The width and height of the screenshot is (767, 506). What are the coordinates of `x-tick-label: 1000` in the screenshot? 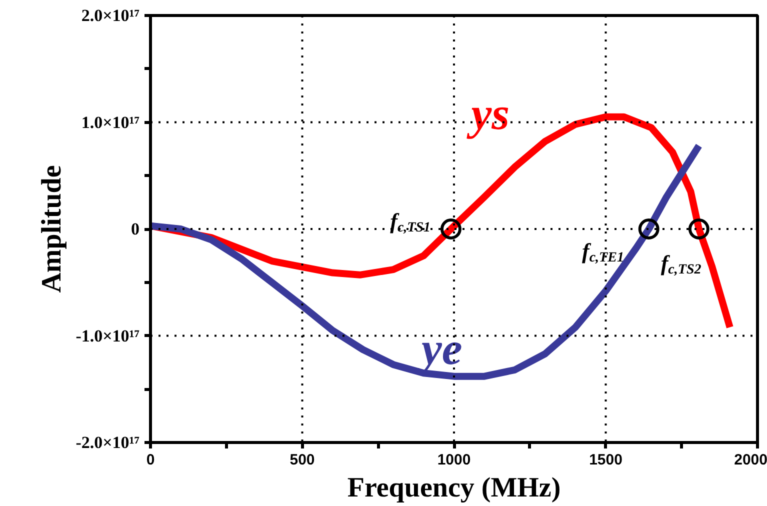 It's located at (454, 460).